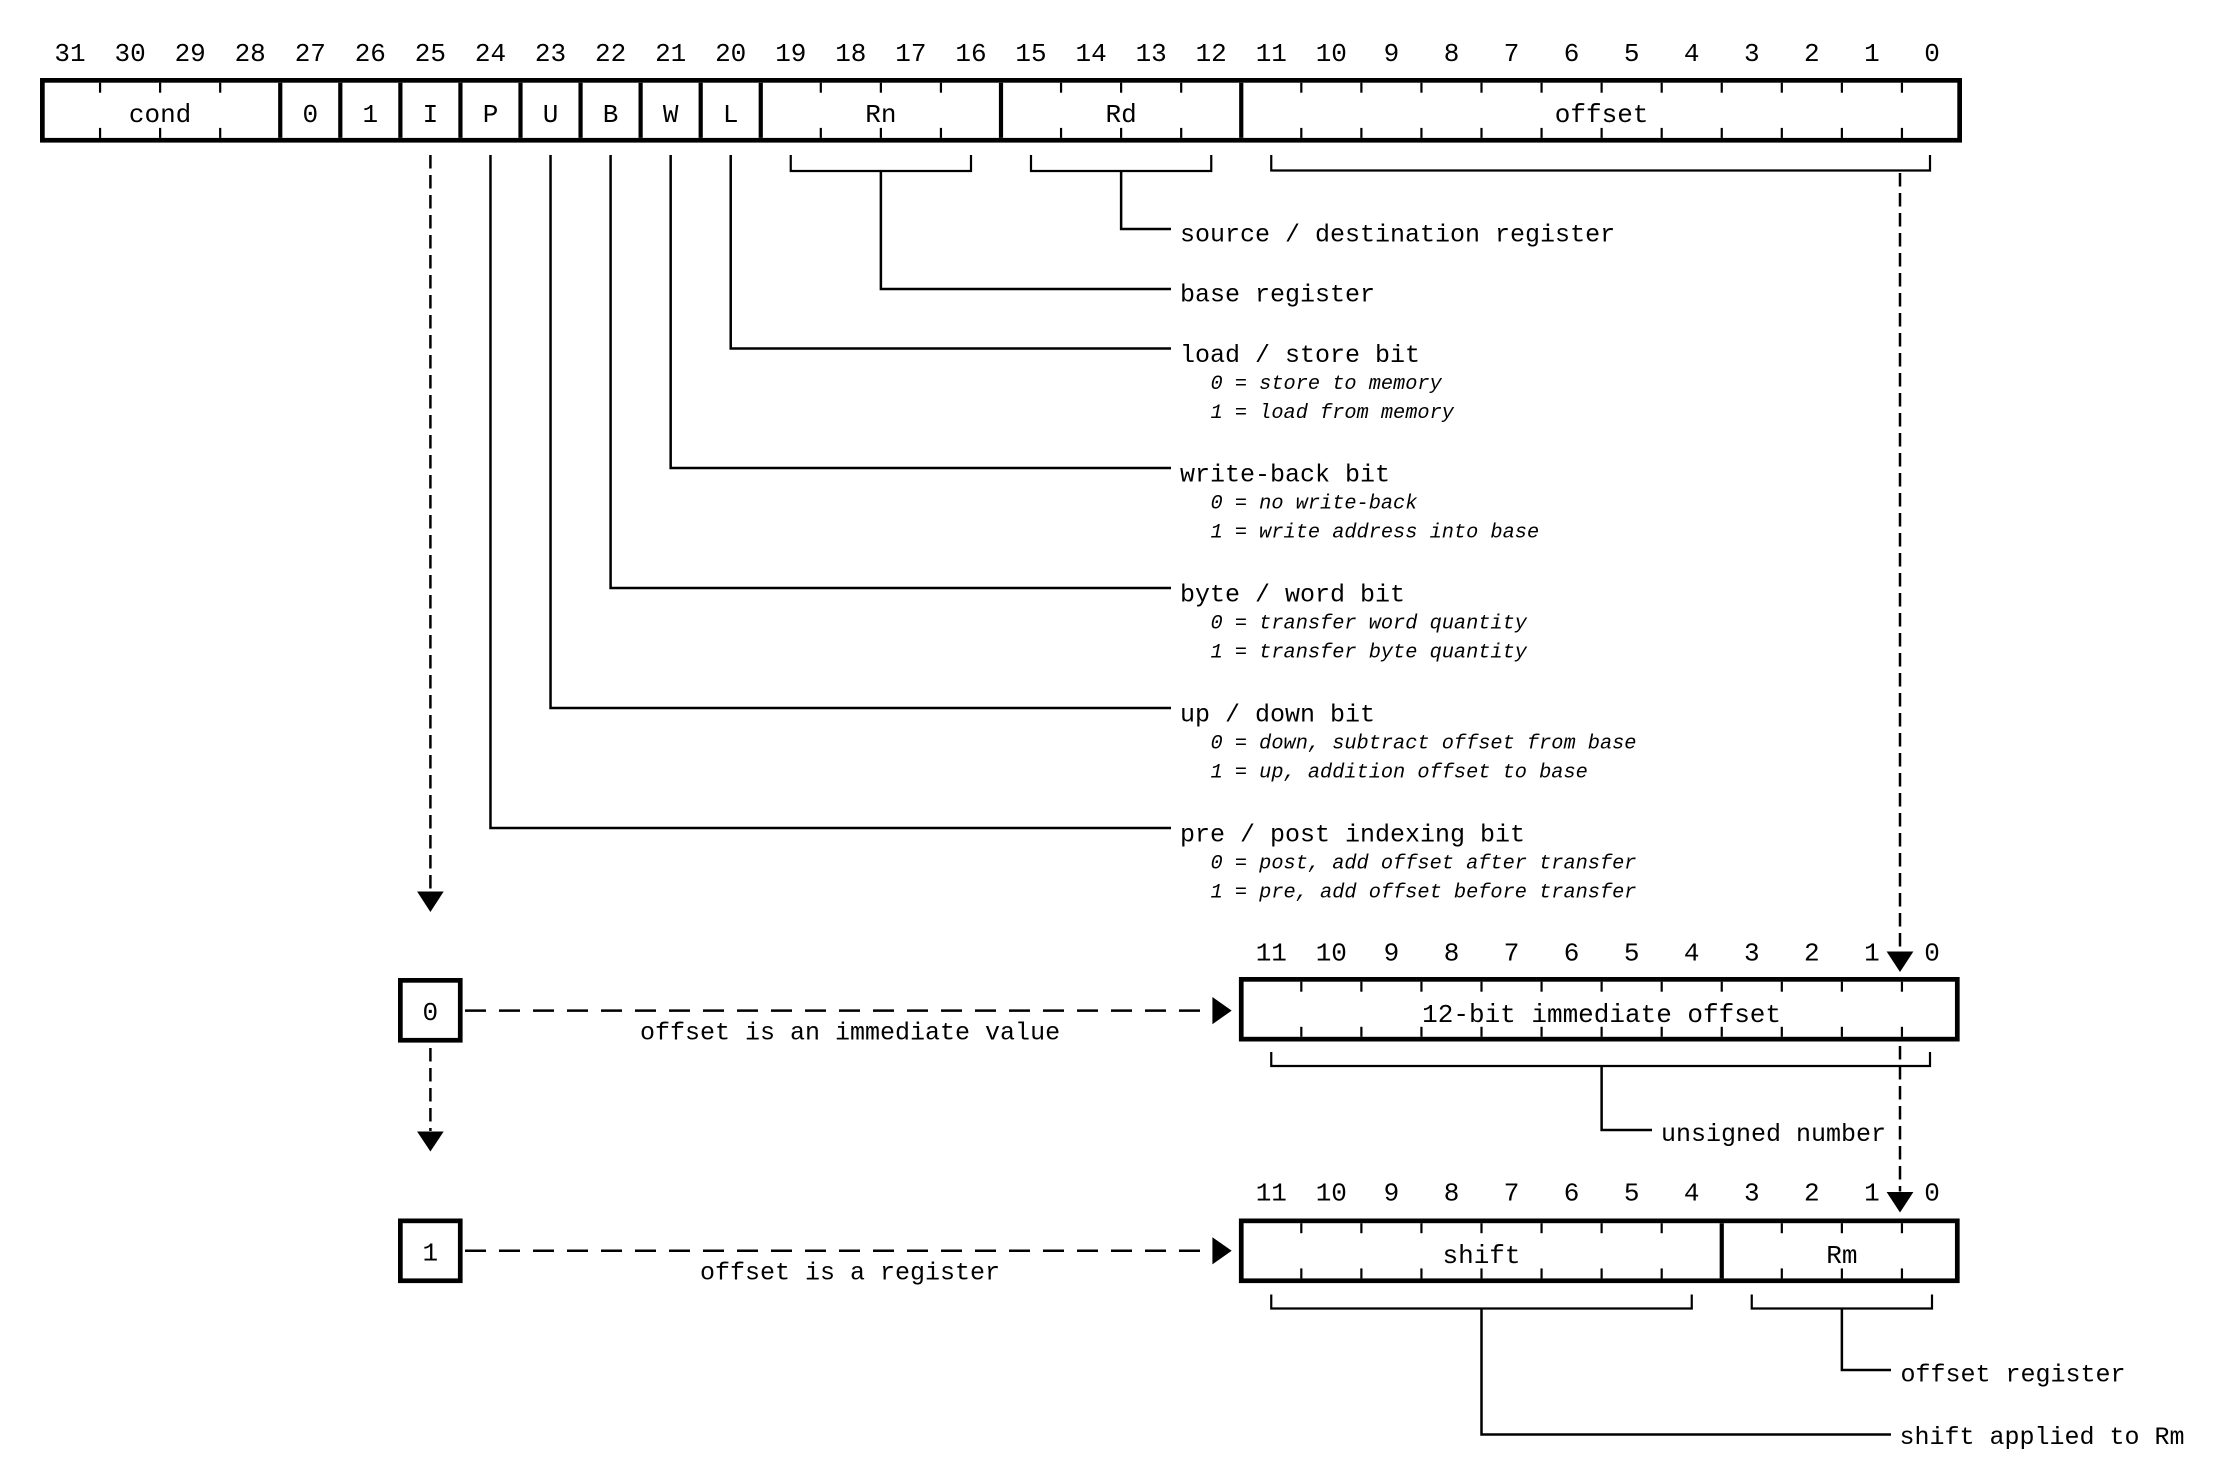  What do you see at coordinates (1602, 115) in the screenshot?
I see `svg-text: offset` at bounding box center [1602, 115].